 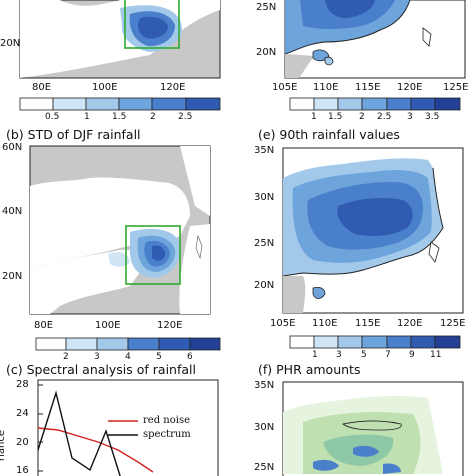 What do you see at coordinates (153, 255) in the screenshot?
I see `domain-box-b` at bounding box center [153, 255].